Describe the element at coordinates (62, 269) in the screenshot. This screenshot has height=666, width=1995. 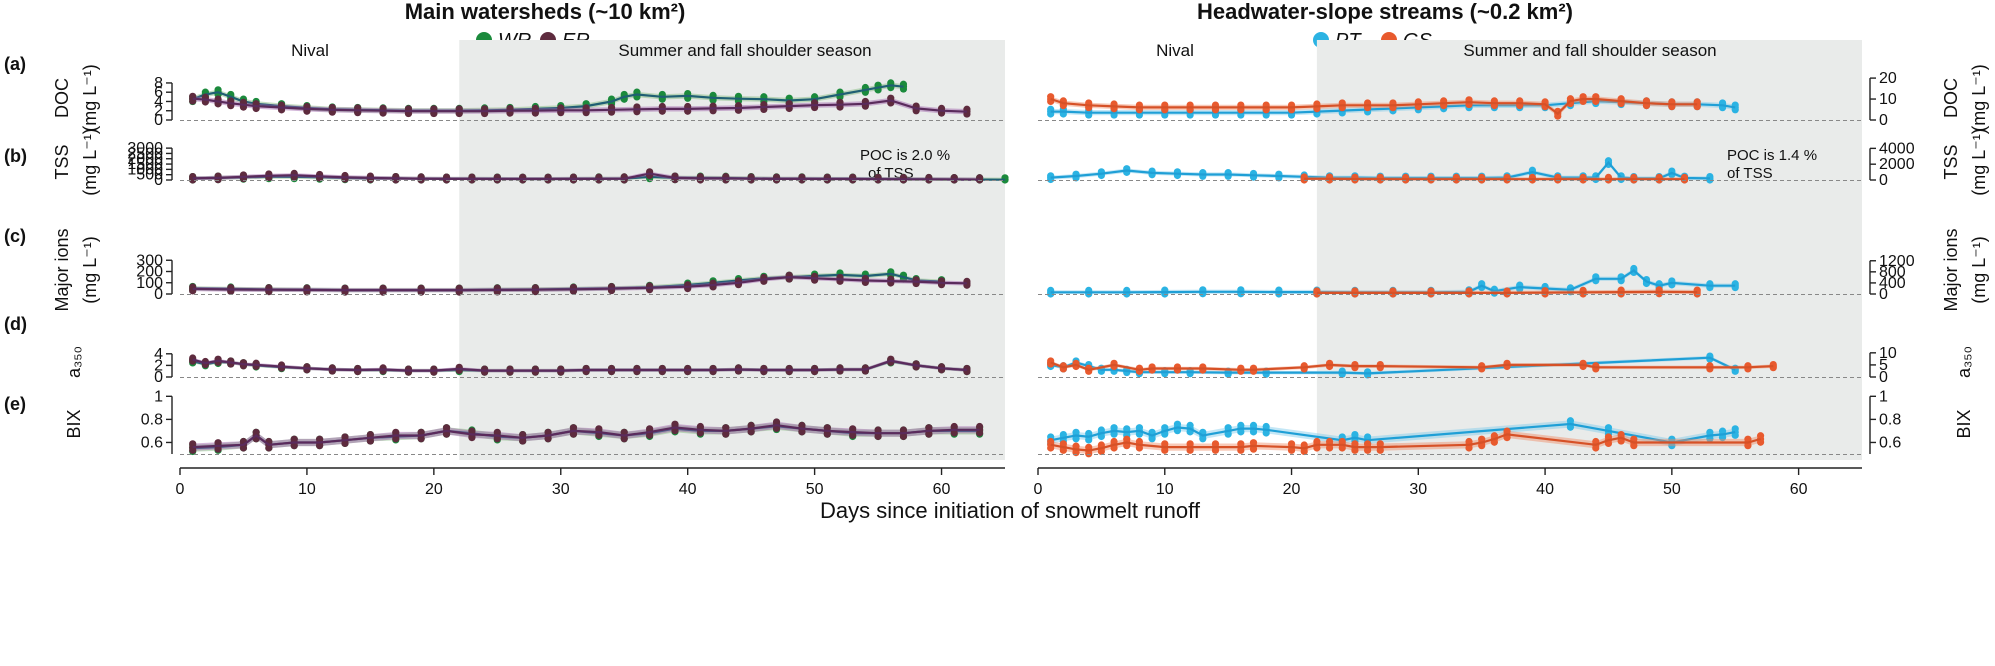
I see `row-c-ylabel-left: Major ions` at that location.